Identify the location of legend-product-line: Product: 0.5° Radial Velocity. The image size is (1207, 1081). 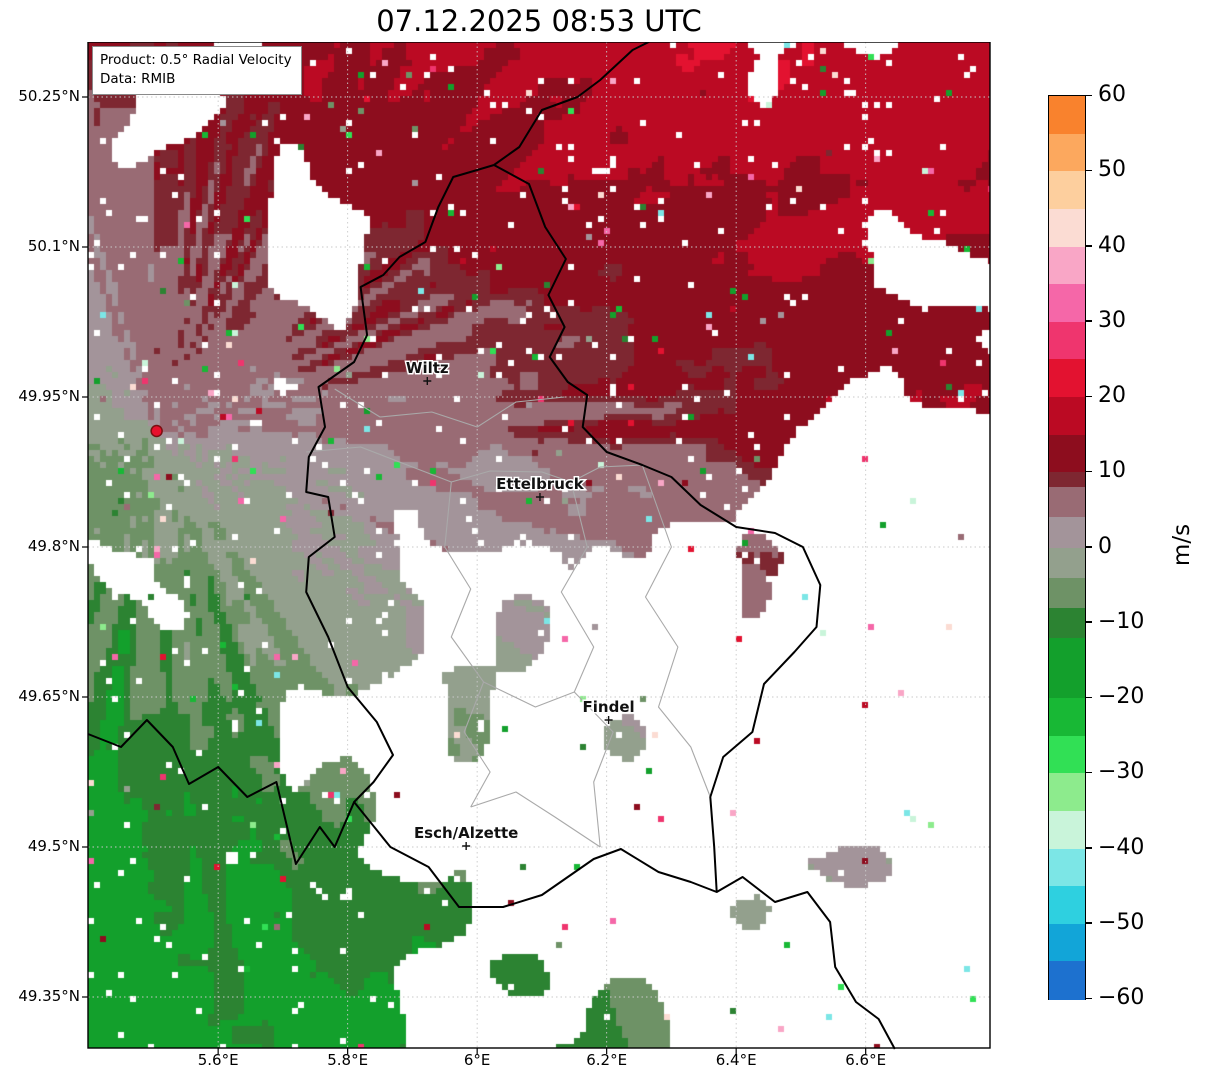
(196, 60).